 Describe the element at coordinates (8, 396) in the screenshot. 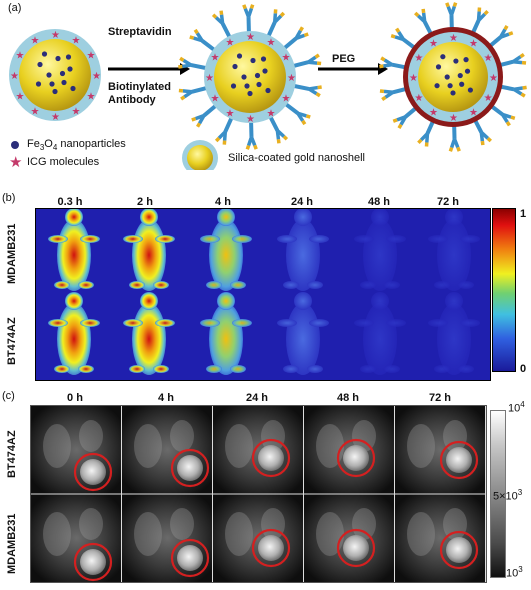

I see `panel-c-label: (c)` at that location.